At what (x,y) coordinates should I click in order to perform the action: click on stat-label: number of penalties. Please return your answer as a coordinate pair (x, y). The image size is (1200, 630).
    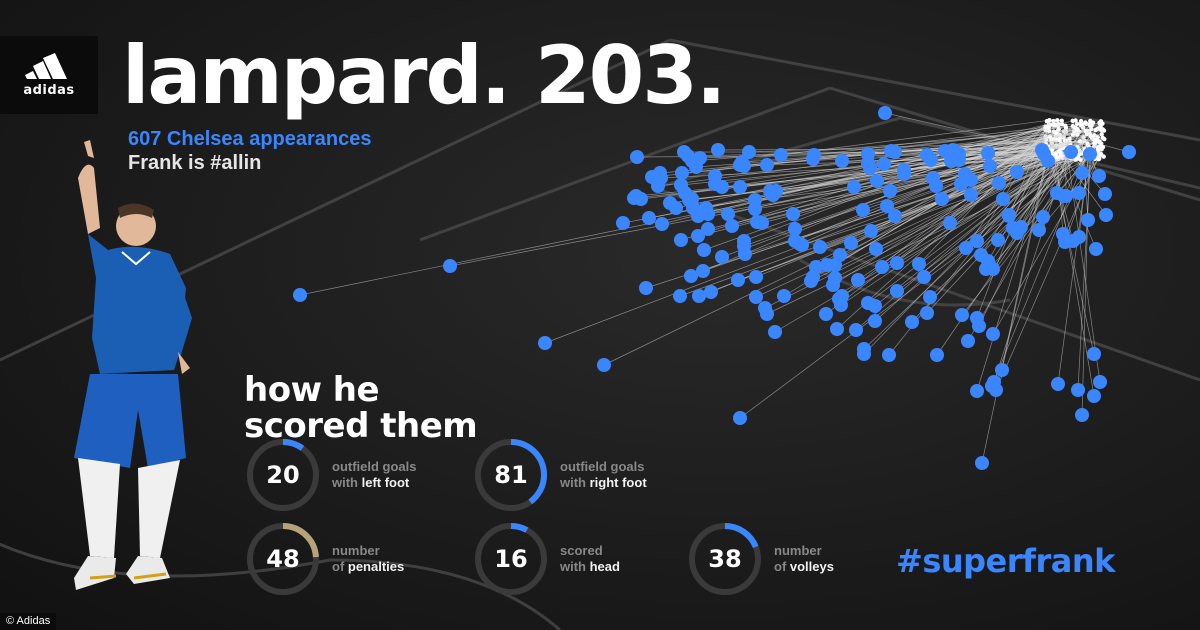
    Looking at the image, I should click on (368, 559).